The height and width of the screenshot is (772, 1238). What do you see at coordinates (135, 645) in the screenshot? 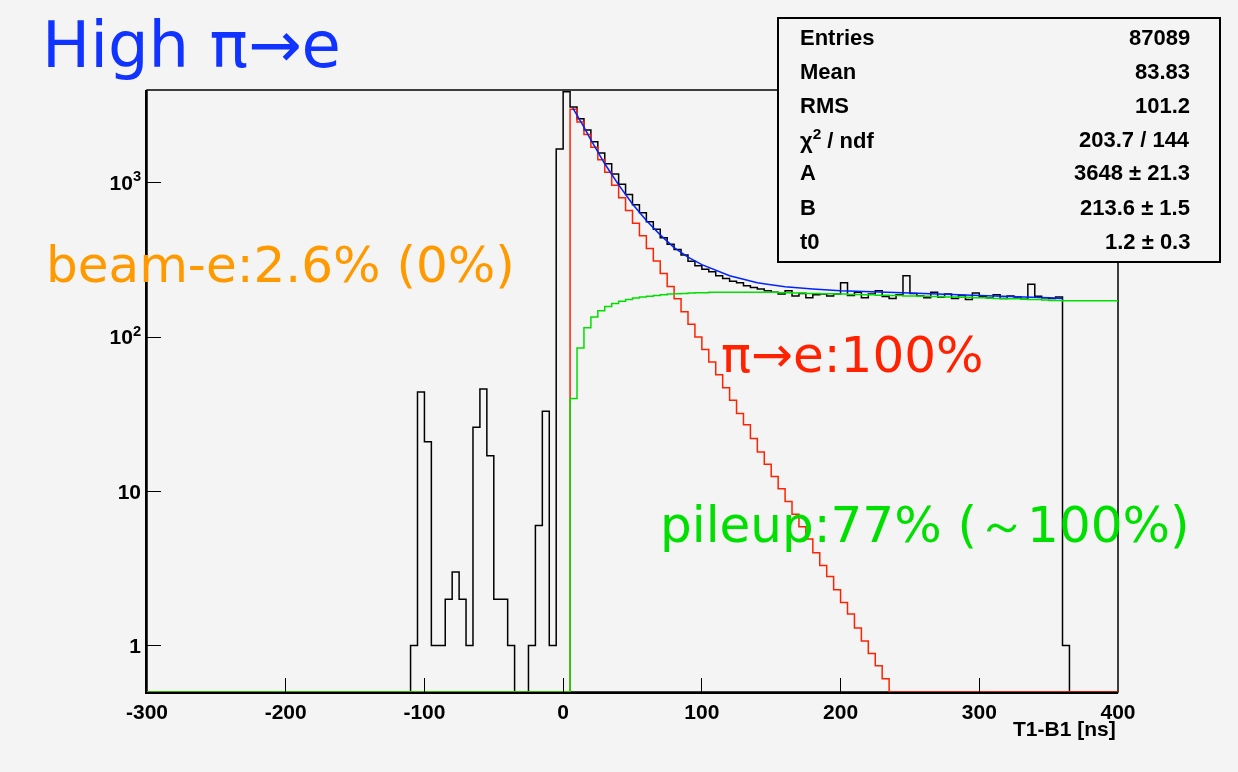
I see `y-tick-label: 1` at bounding box center [135, 645].